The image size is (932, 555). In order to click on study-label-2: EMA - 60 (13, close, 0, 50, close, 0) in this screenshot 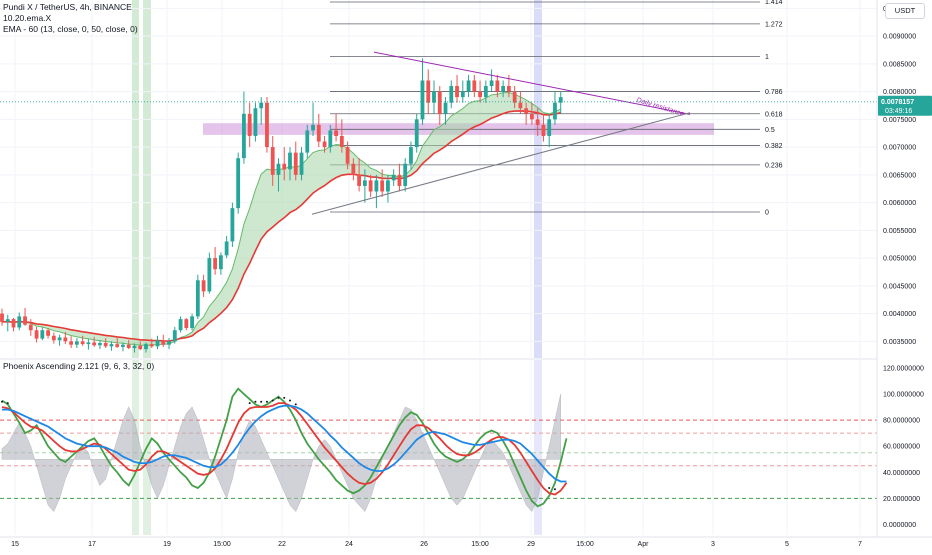, I will do `click(70, 29)`.